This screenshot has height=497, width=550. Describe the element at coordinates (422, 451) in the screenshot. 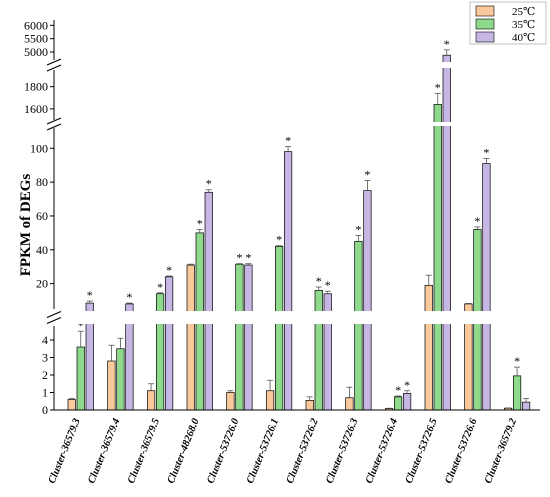

I see `x-tick-label: Cluster-53726.5` at that location.